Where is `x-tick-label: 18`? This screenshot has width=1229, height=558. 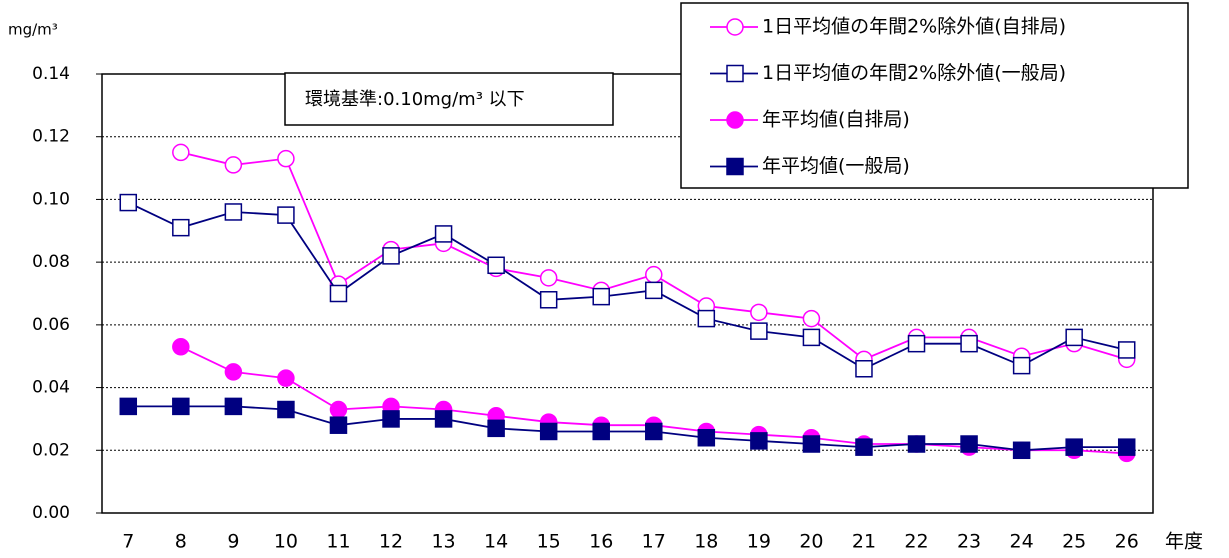 x-tick-label: 18 is located at coordinates (706, 542).